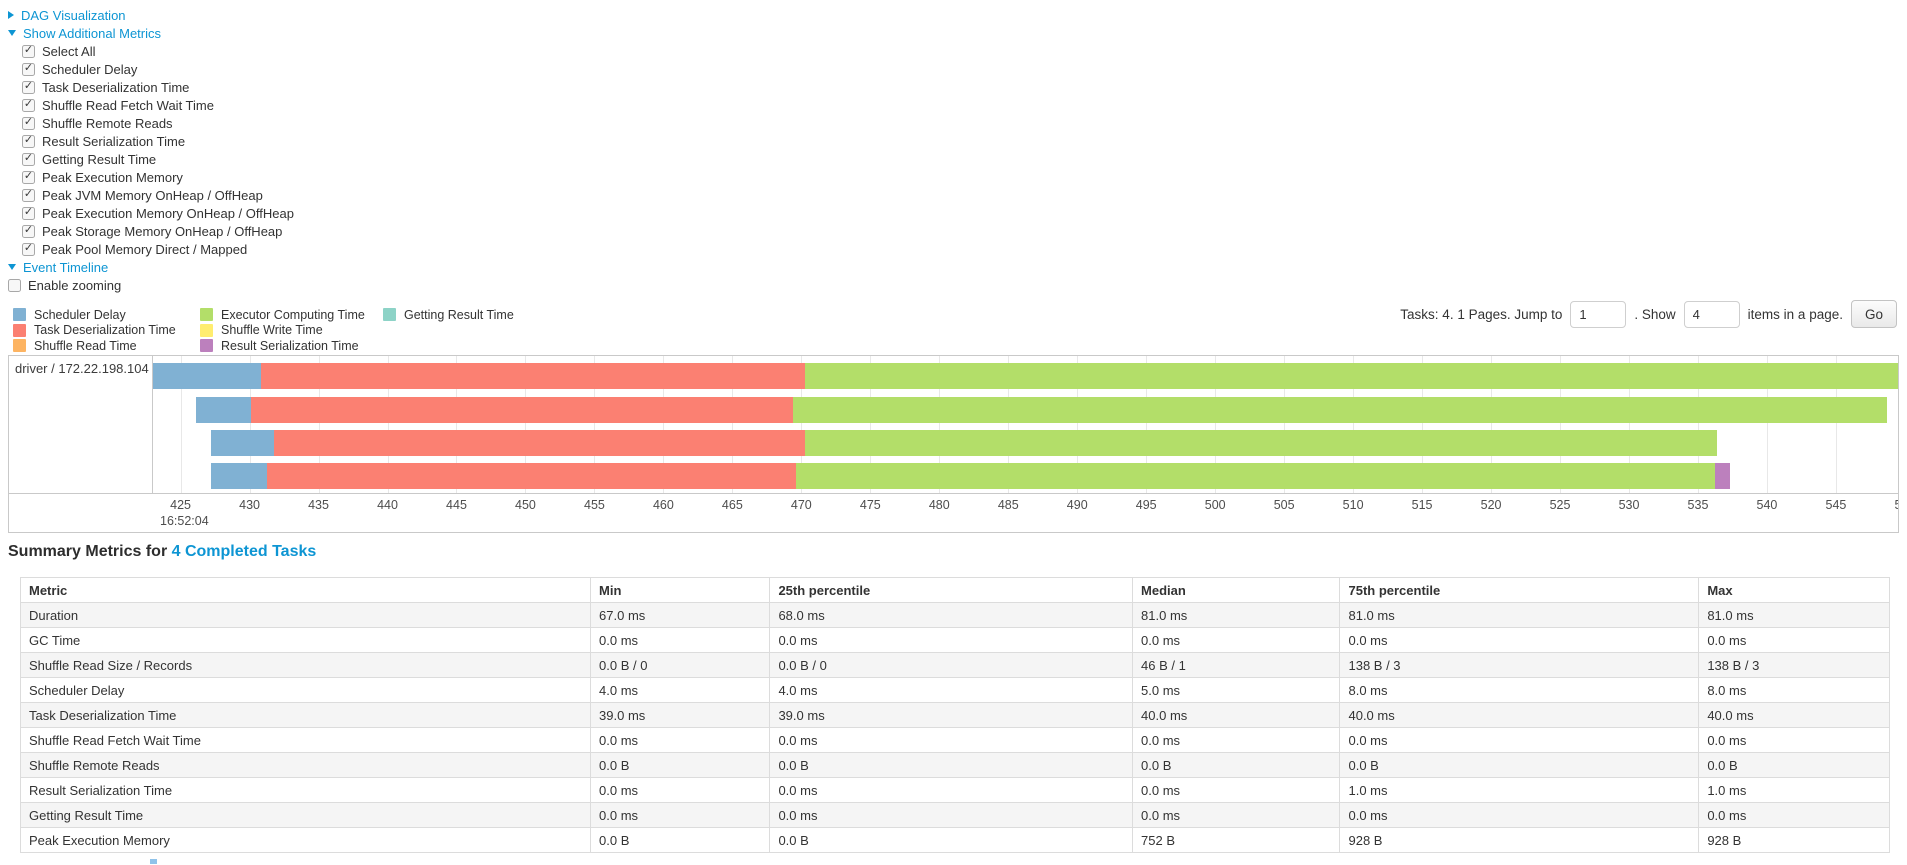 Image resolution: width=1907 pixels, height=865 pixels. Describe the element at coordinates (1519, 590) in the screenshot. I see `column-header-75th-percentile: 75th percentile` at that location.